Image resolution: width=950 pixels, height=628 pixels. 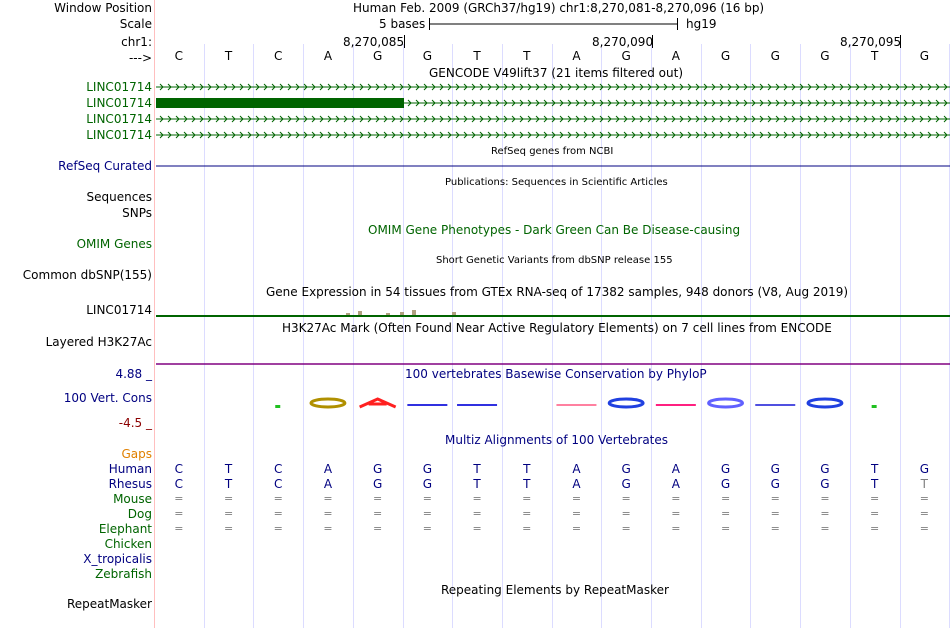 I want to click on refseq-label: RefSeq Curated, so click(x=105, y=166).